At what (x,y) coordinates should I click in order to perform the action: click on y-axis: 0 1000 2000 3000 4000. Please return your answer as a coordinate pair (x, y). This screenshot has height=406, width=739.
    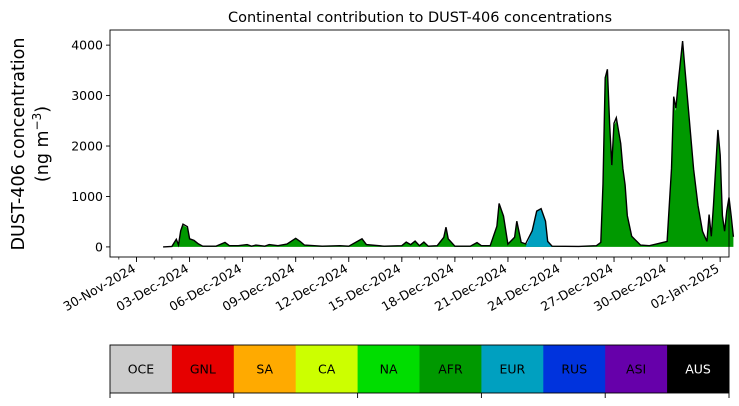
    Looking at the image, I should click on (90, 146).